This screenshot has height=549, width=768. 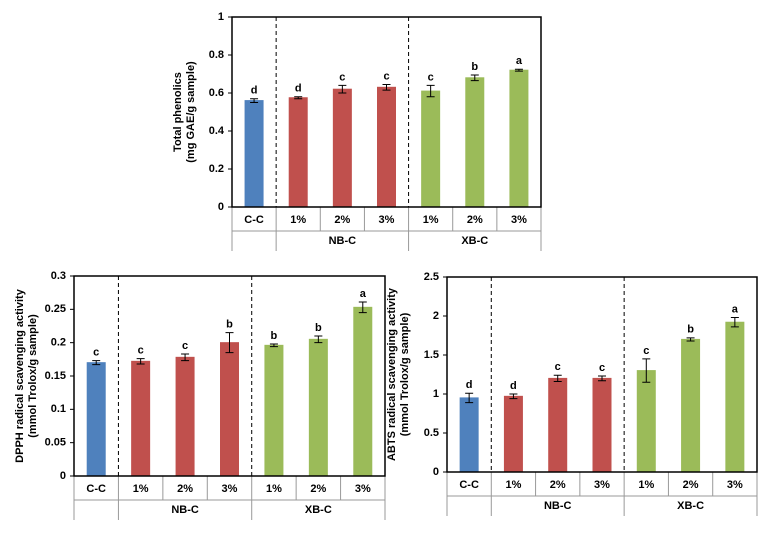 I want to click on y-tick-label: 0.15, so click(x=55, y=376).